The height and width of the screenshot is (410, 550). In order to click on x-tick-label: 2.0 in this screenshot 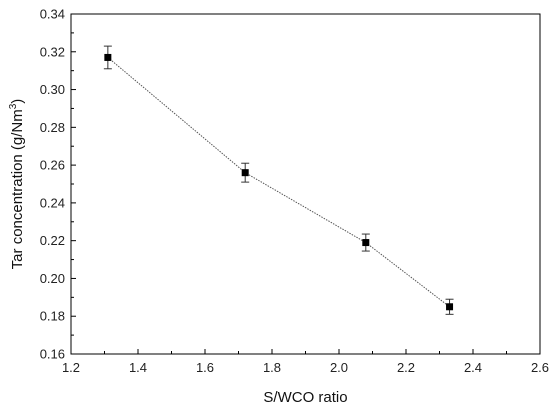, I will do `click(339, 367)`.